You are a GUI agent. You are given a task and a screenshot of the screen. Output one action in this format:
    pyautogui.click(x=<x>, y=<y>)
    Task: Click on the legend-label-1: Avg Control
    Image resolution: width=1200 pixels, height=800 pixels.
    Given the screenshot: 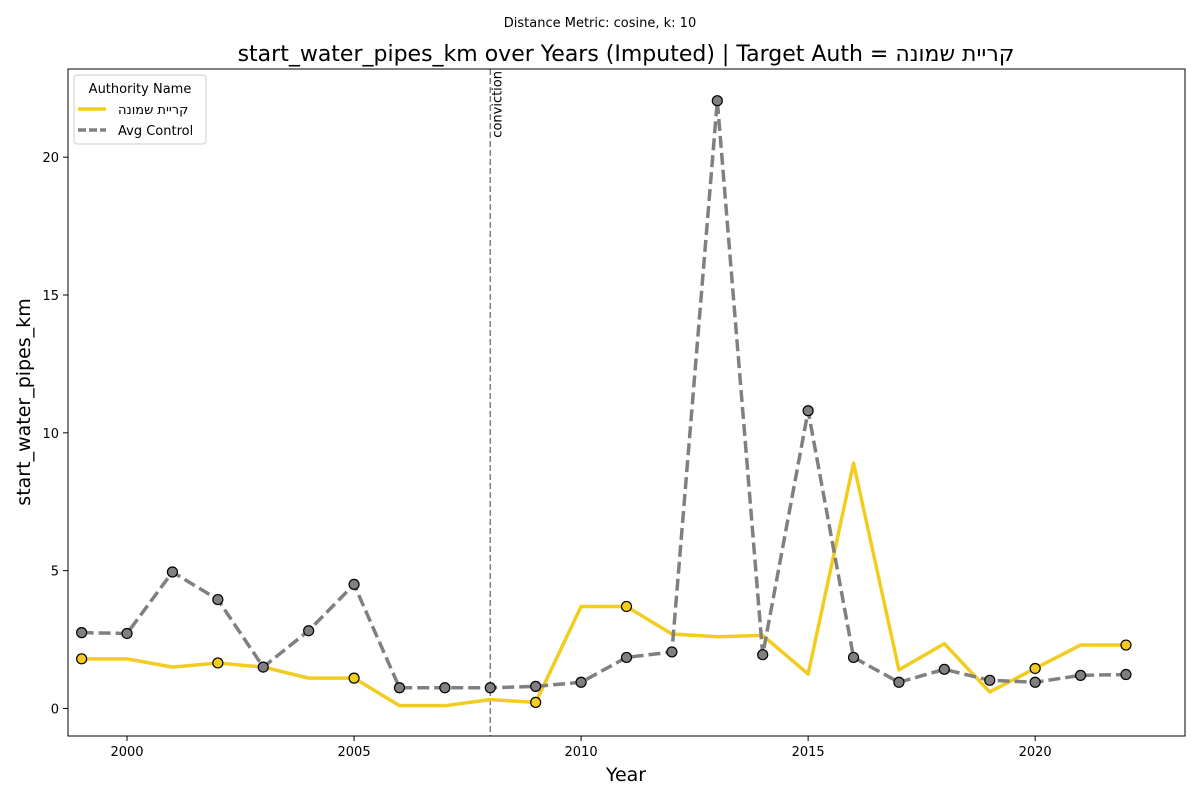 What is the action you would take?
    pyautogui.click(x=155, y=131)
    